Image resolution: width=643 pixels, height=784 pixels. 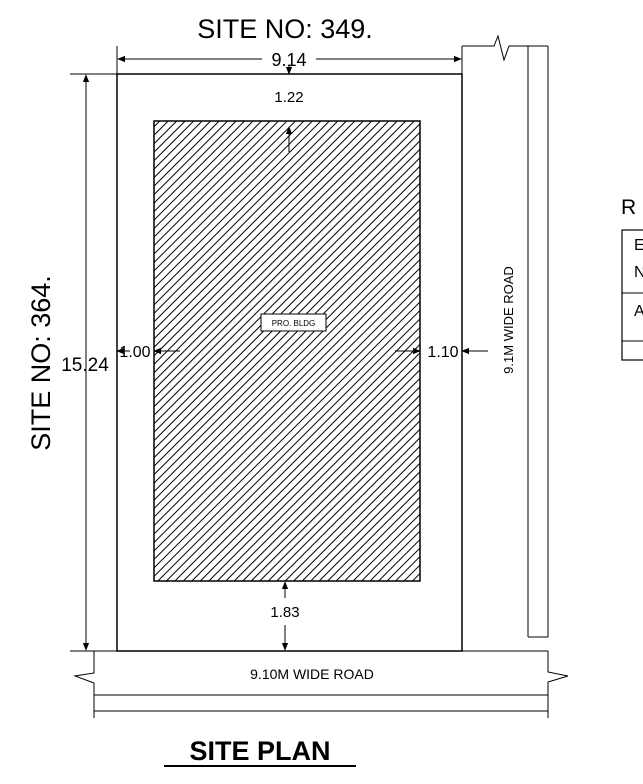 What do you see at coordinates (632, 295) in the screenshot?
I see `side-table-frame` at bounding box center [632, 295].